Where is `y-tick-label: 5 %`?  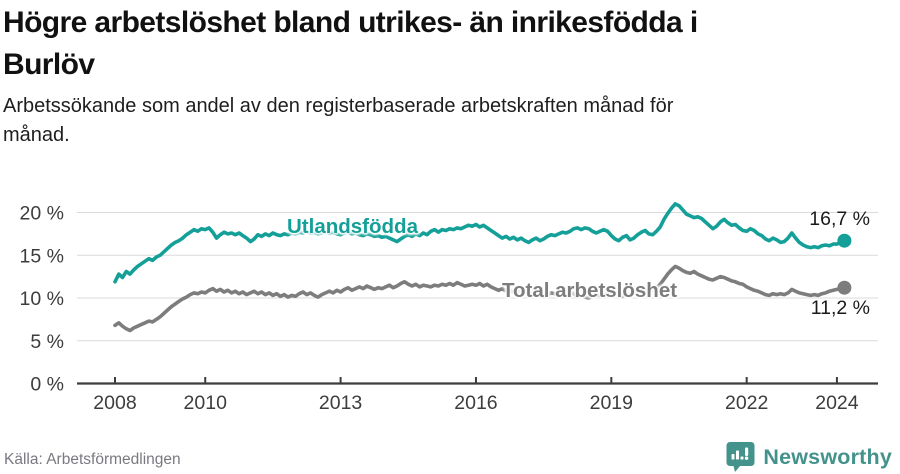 y-tick-label: 5 % is located at coordinates (47, 342).